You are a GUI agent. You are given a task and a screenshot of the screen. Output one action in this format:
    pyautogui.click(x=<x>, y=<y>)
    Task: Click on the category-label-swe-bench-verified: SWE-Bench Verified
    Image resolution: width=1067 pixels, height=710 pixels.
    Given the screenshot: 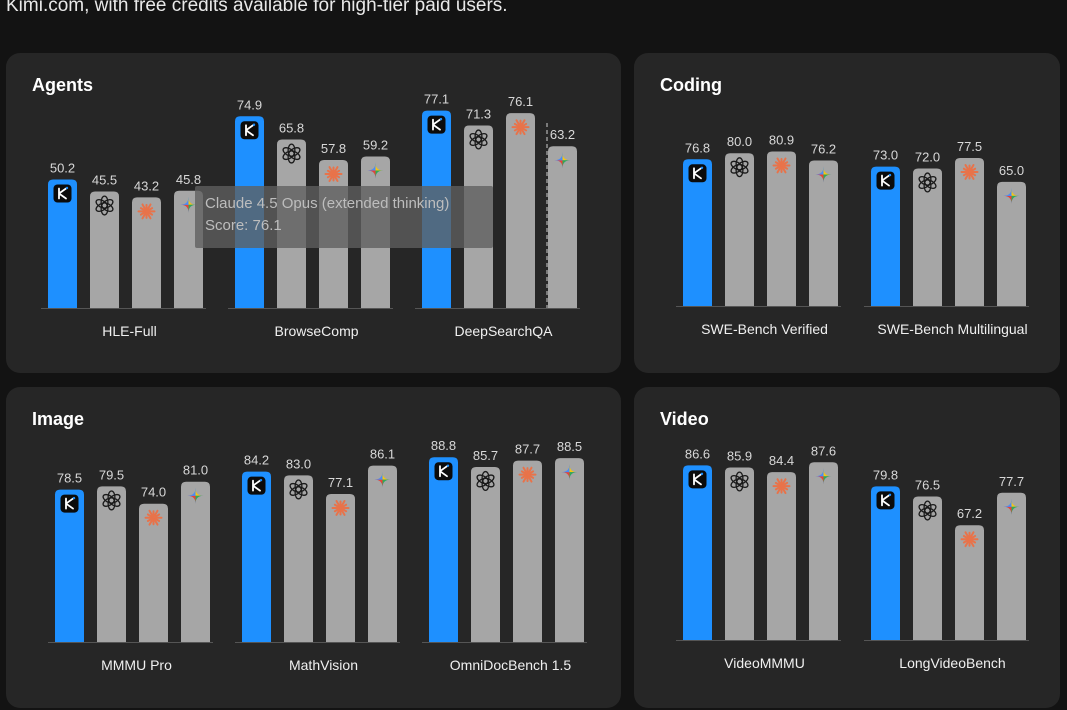 What is the action you would take?
    pyautogui.click(x=764, y=329)
    